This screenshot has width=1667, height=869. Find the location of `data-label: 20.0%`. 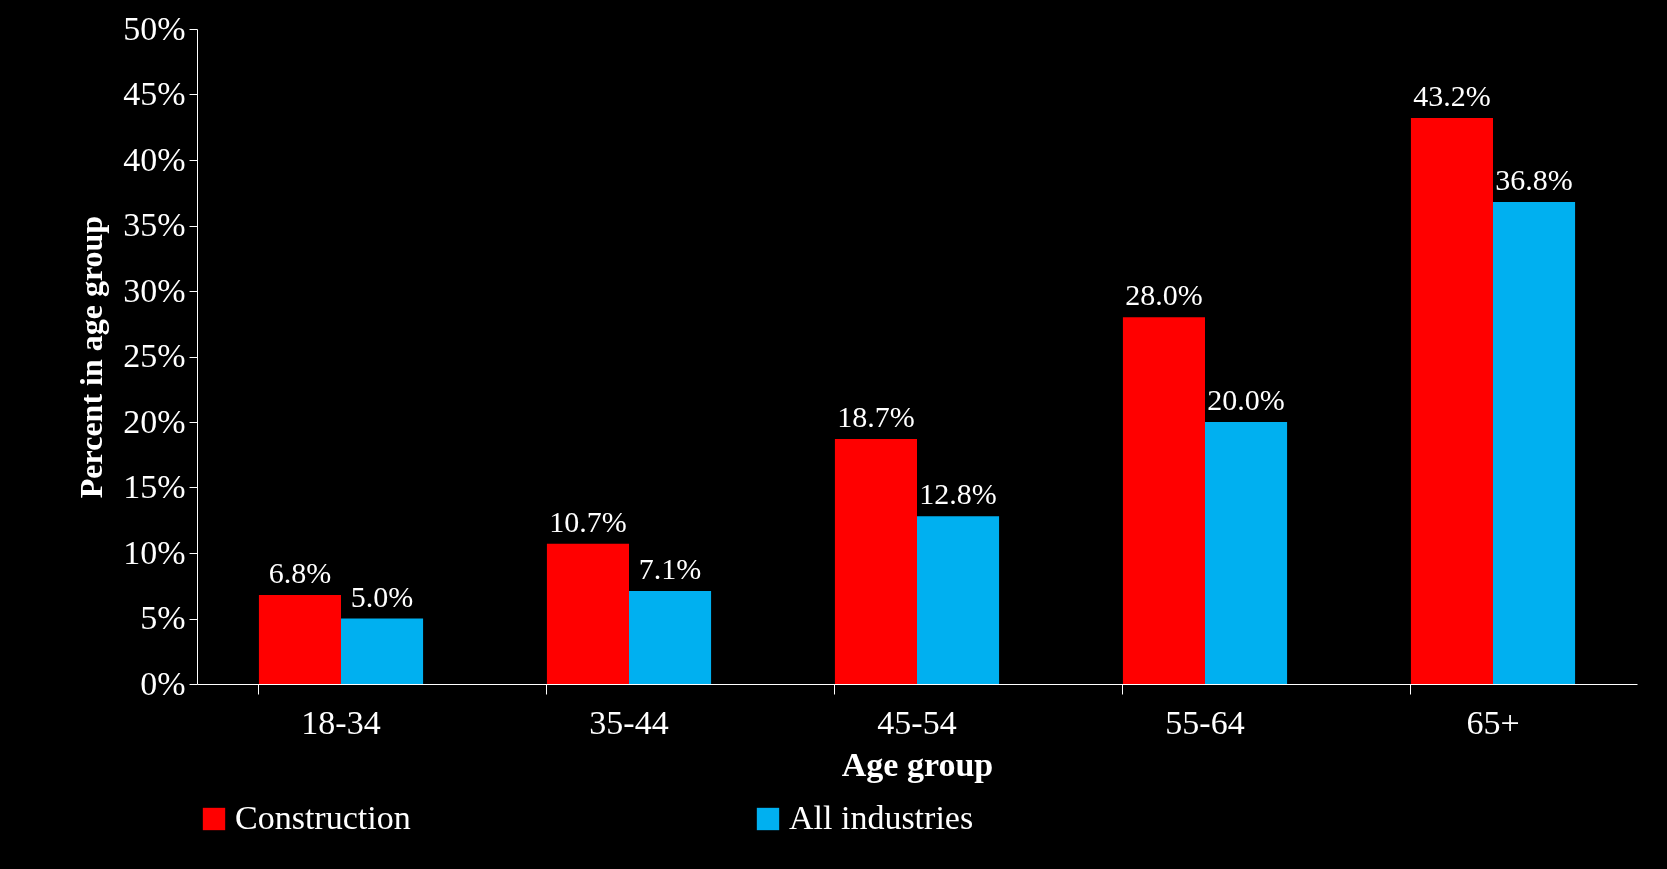

data-label: 20.0% is located at coordinates (1246, 399).